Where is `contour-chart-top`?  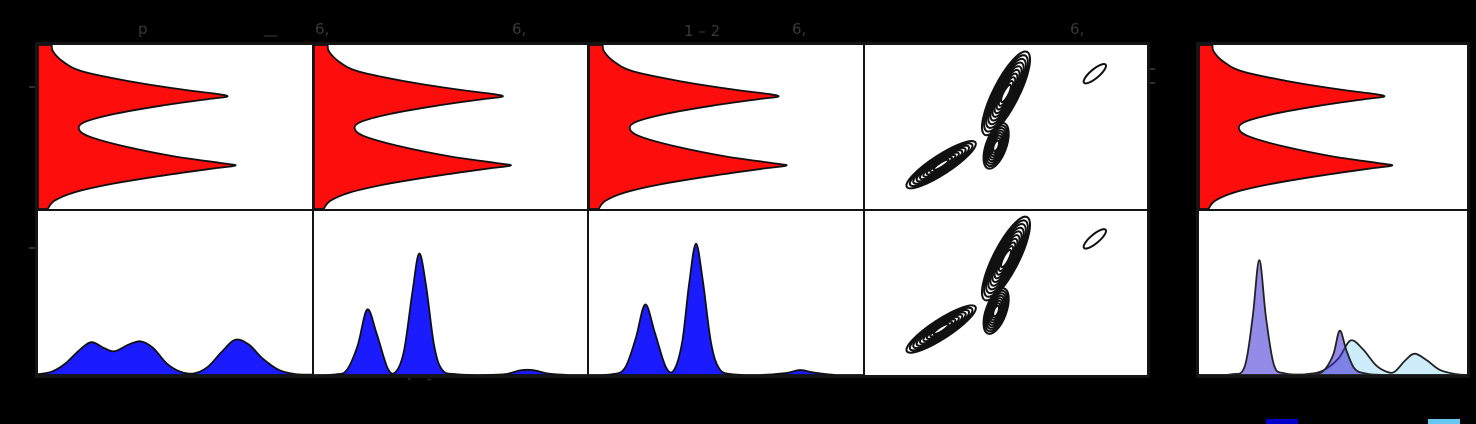 contour-chart-top is located at coordinates (1006, 120).